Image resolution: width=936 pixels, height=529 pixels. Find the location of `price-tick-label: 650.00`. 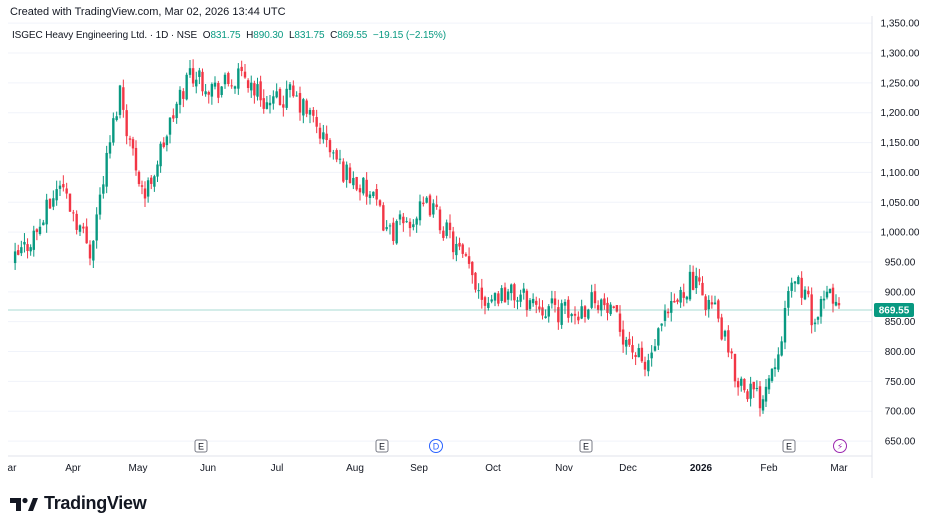

price-tick-label: 650.00 is located at coordinates (900, 442).